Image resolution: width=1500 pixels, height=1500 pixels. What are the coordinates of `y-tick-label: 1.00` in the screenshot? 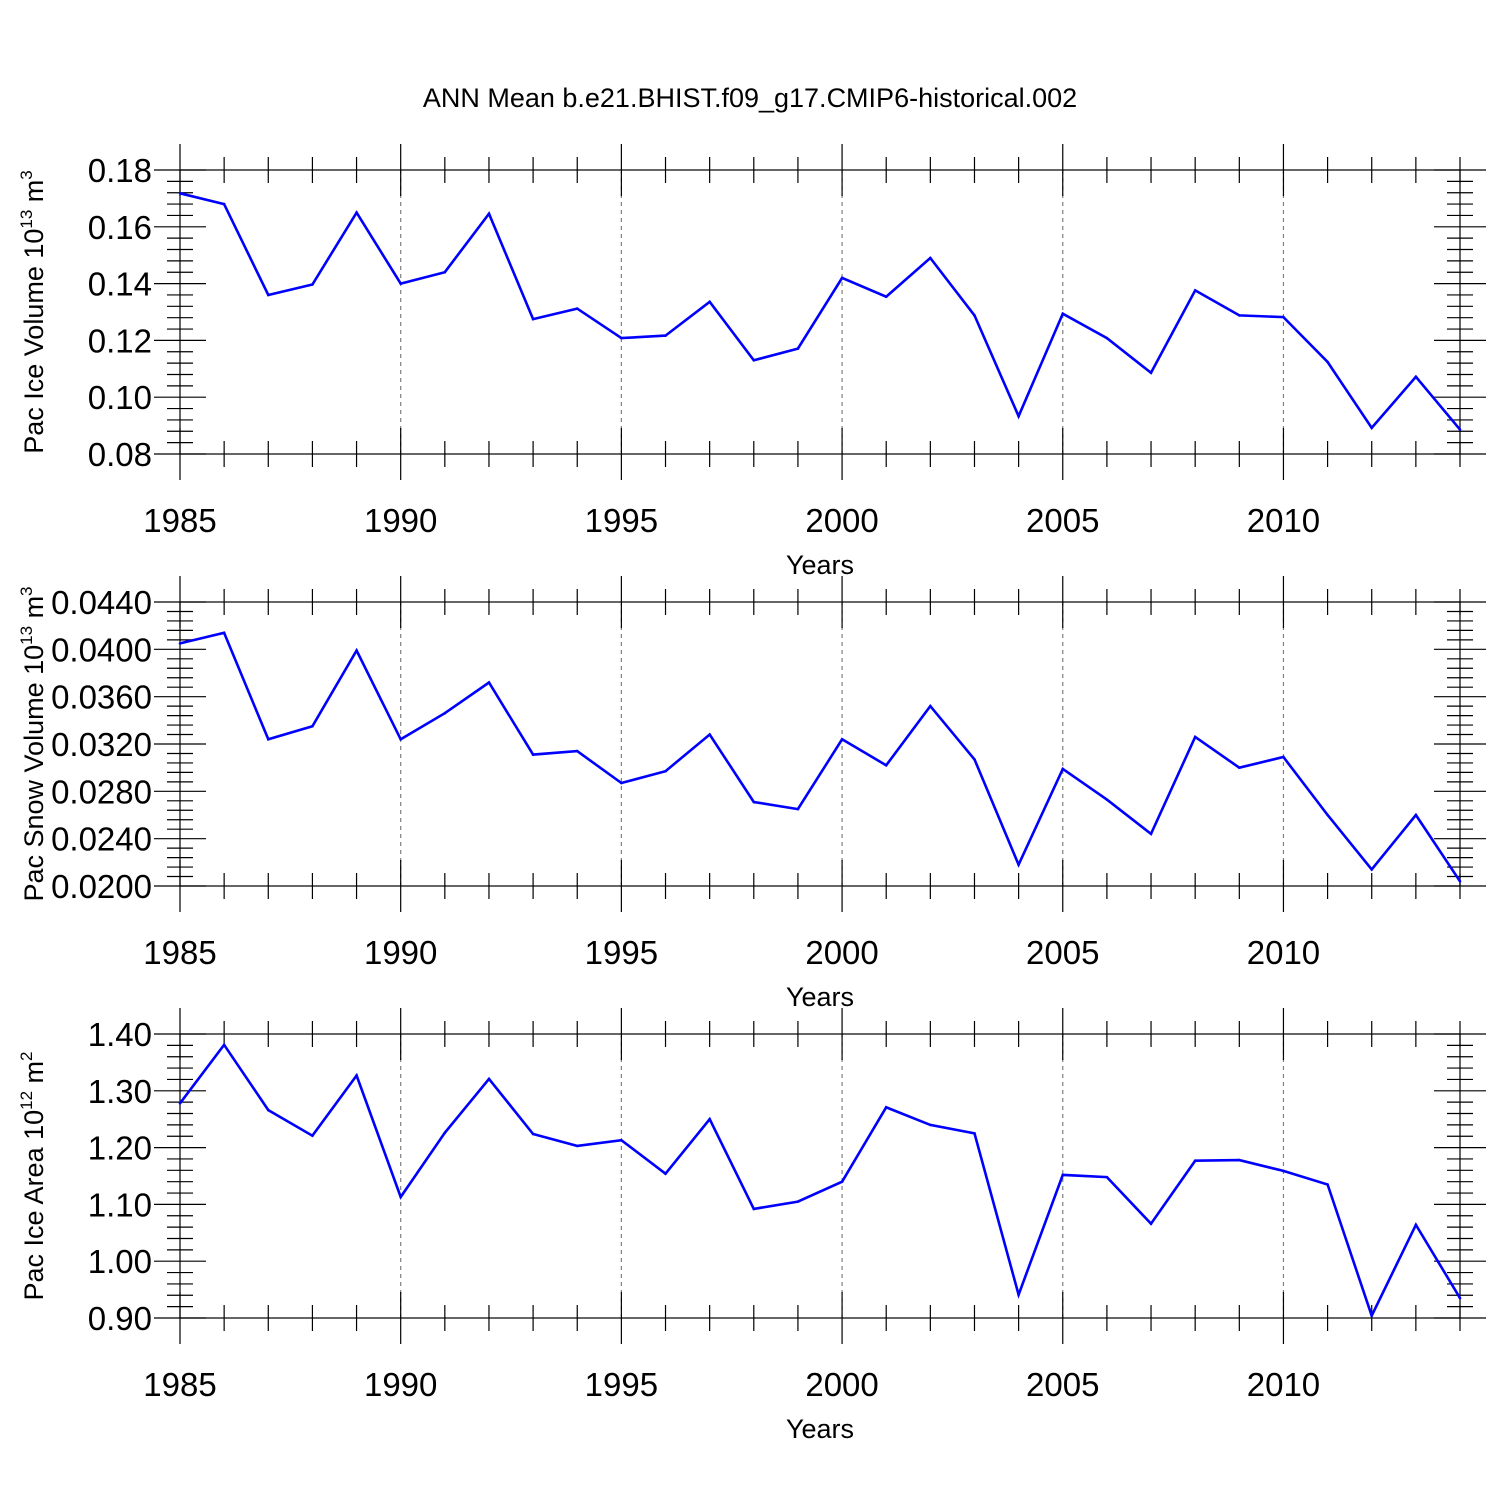 It's located at (120, 1261).